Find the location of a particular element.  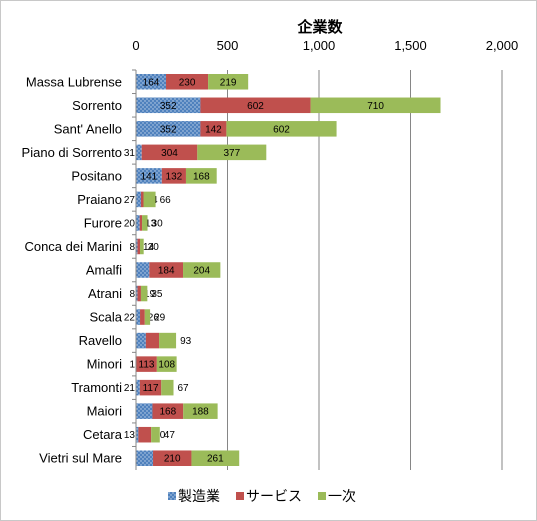

data-label: 204 is located at coordinates (201, 271).